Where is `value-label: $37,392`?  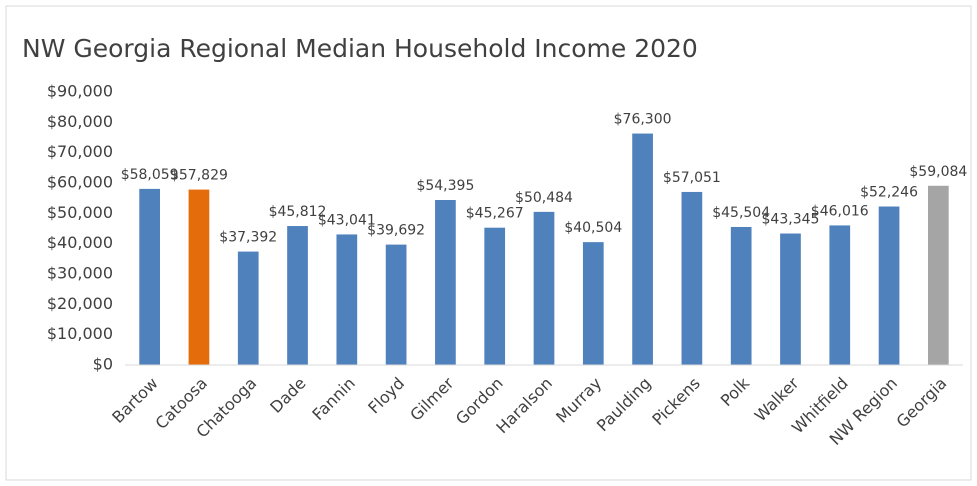 value-label: $37,392 is located at coordinates (248, 238).